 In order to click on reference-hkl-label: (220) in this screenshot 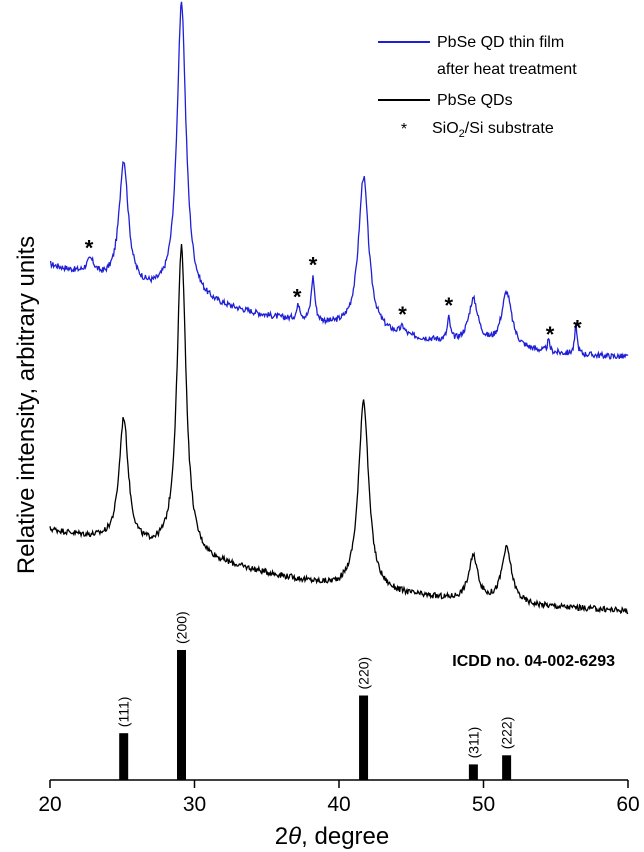, I will do `click(364, 673)`.